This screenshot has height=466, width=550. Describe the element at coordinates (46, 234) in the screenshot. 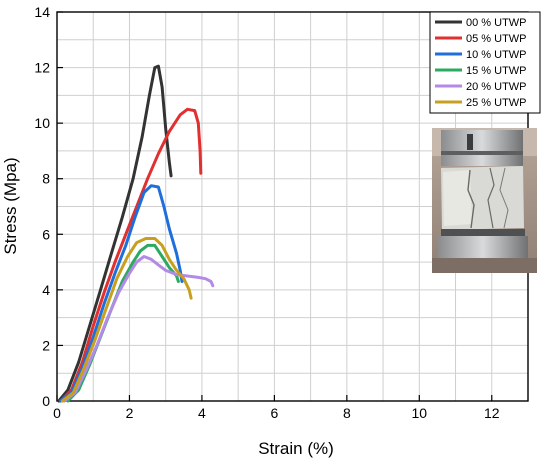

I see `y-tick-label: 6` at that location.